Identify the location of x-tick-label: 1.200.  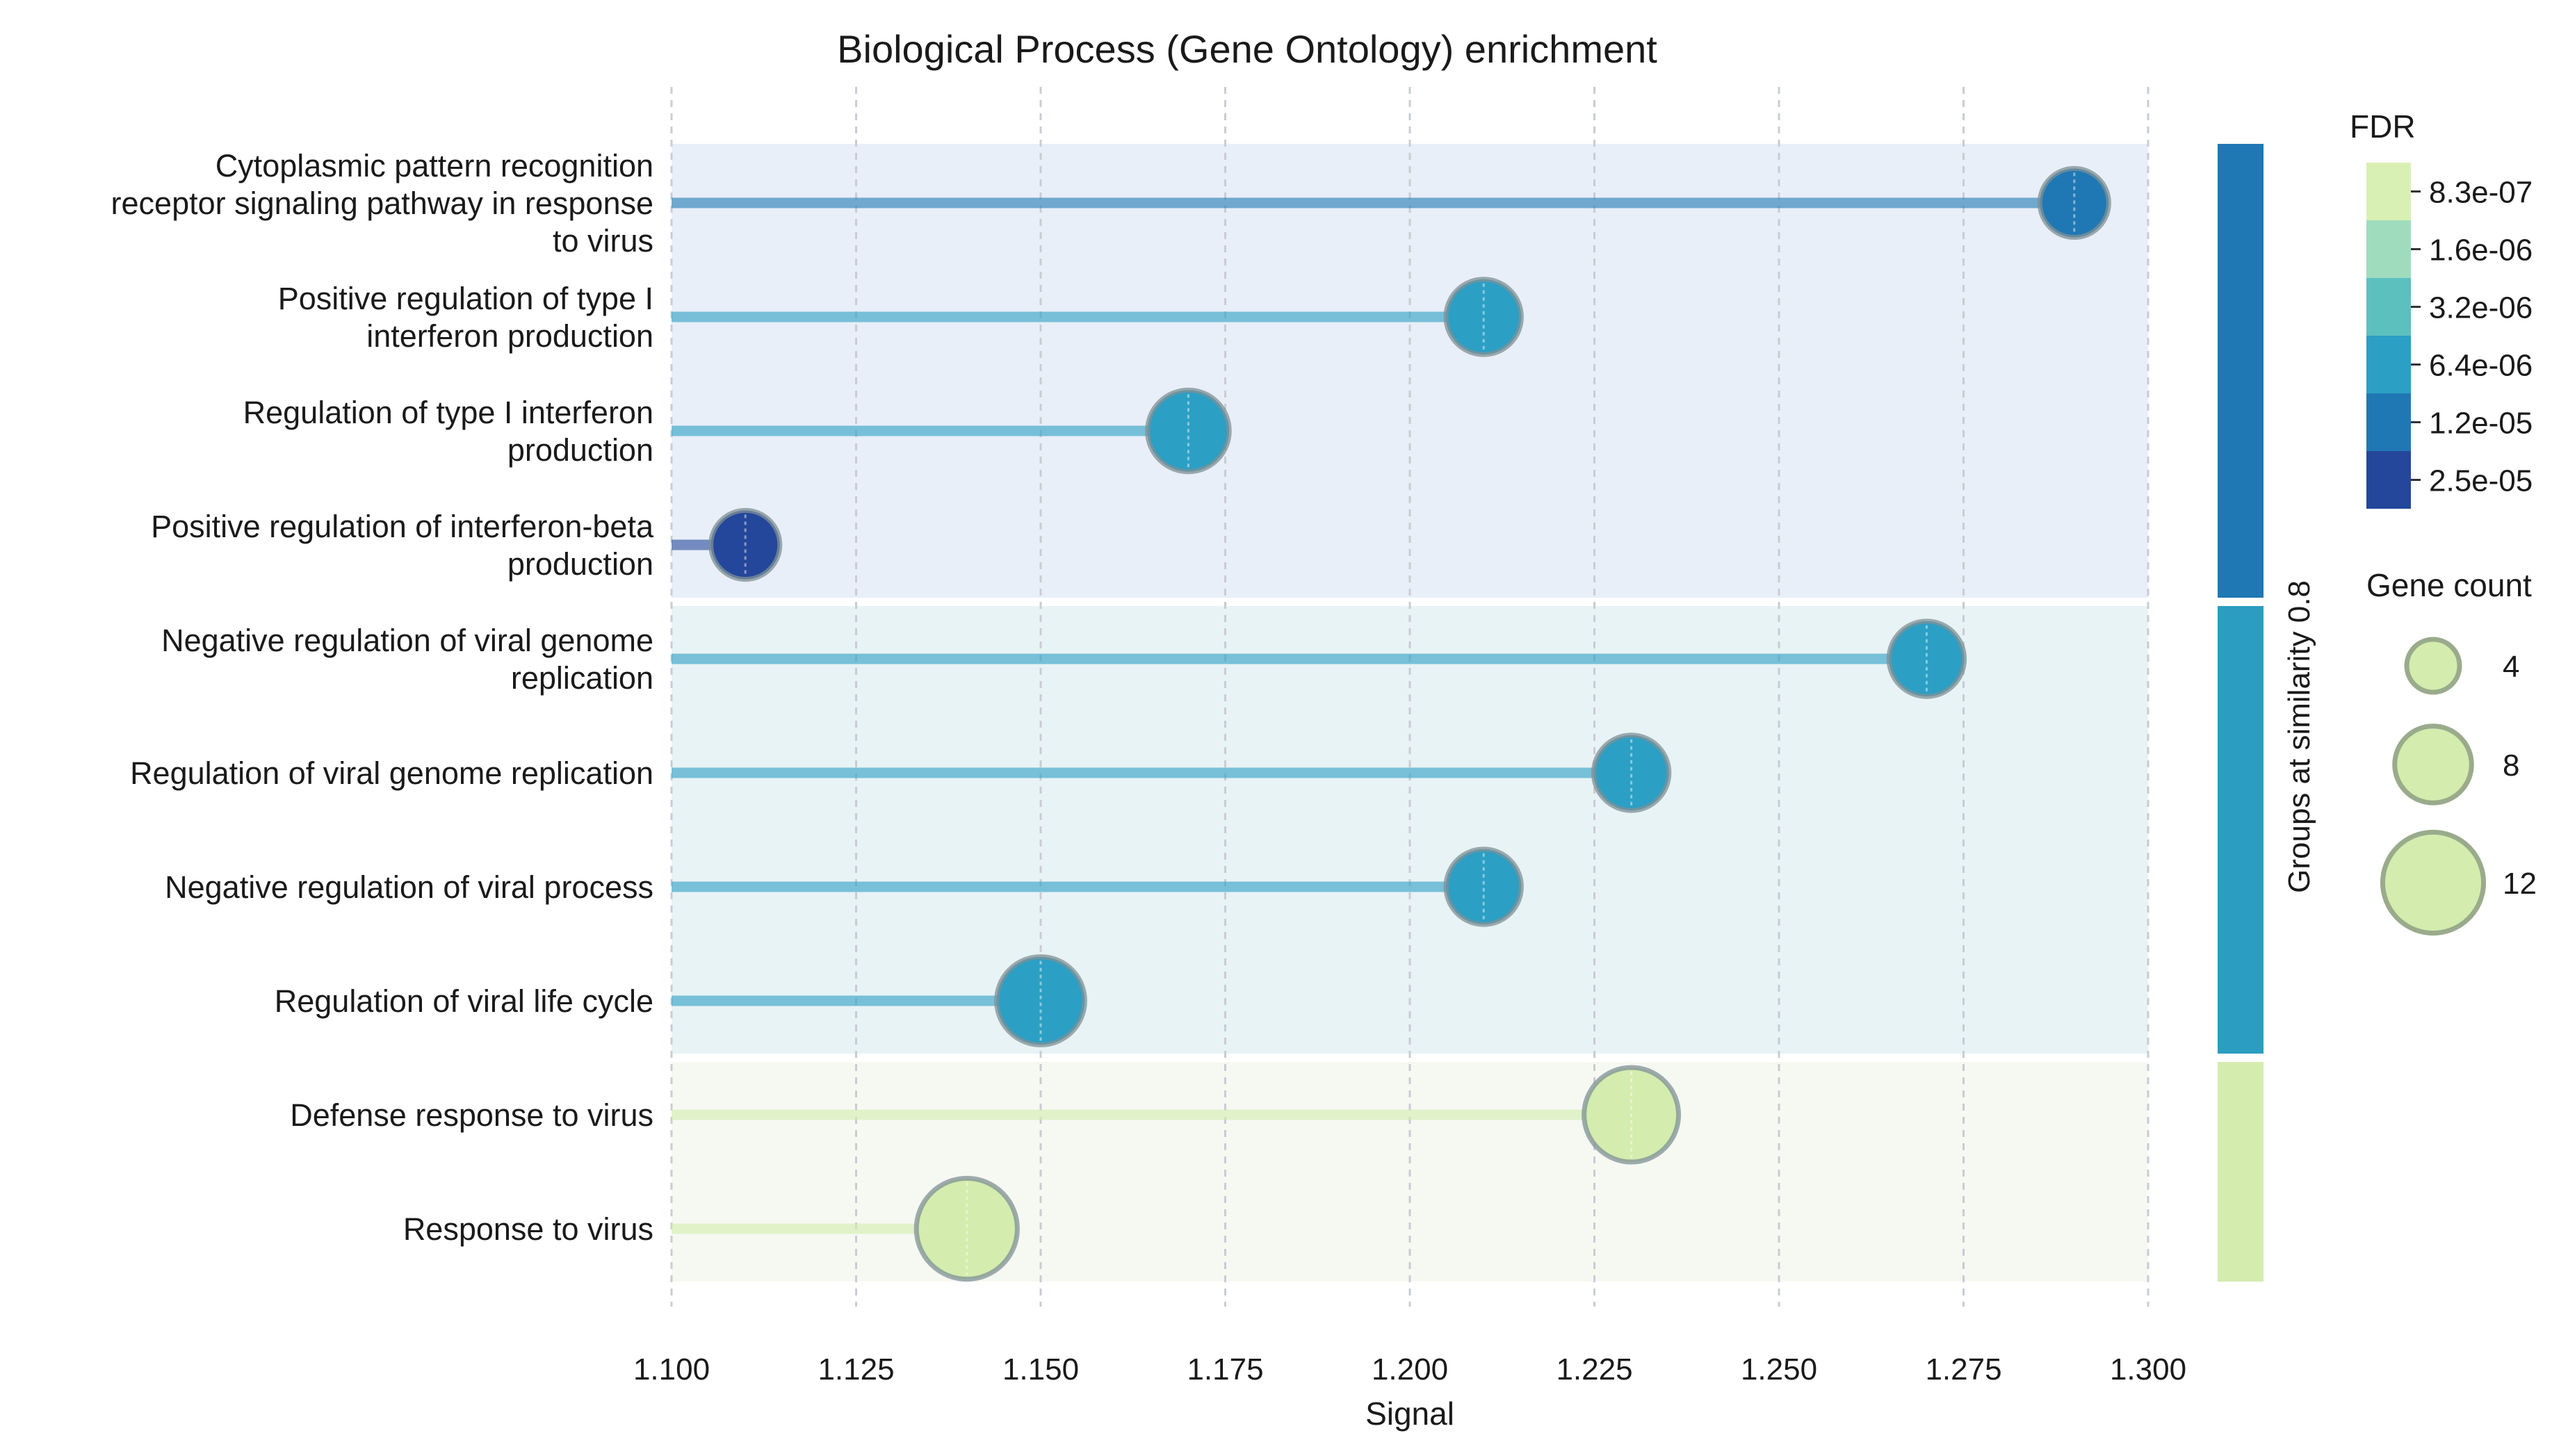
(1410, 1369).